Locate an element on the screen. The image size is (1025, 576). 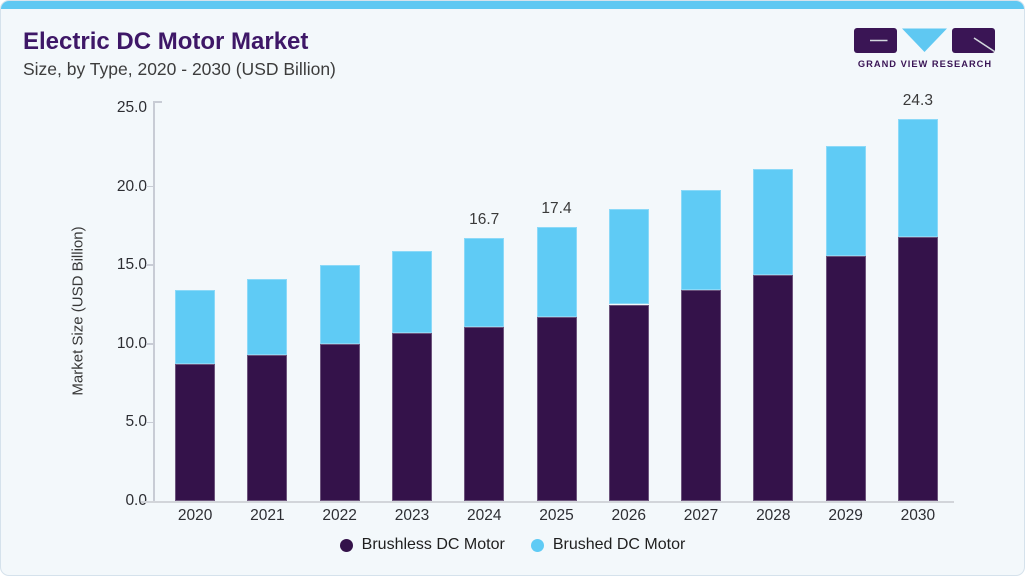
logo-r-block is located at coordinates (973, 40).